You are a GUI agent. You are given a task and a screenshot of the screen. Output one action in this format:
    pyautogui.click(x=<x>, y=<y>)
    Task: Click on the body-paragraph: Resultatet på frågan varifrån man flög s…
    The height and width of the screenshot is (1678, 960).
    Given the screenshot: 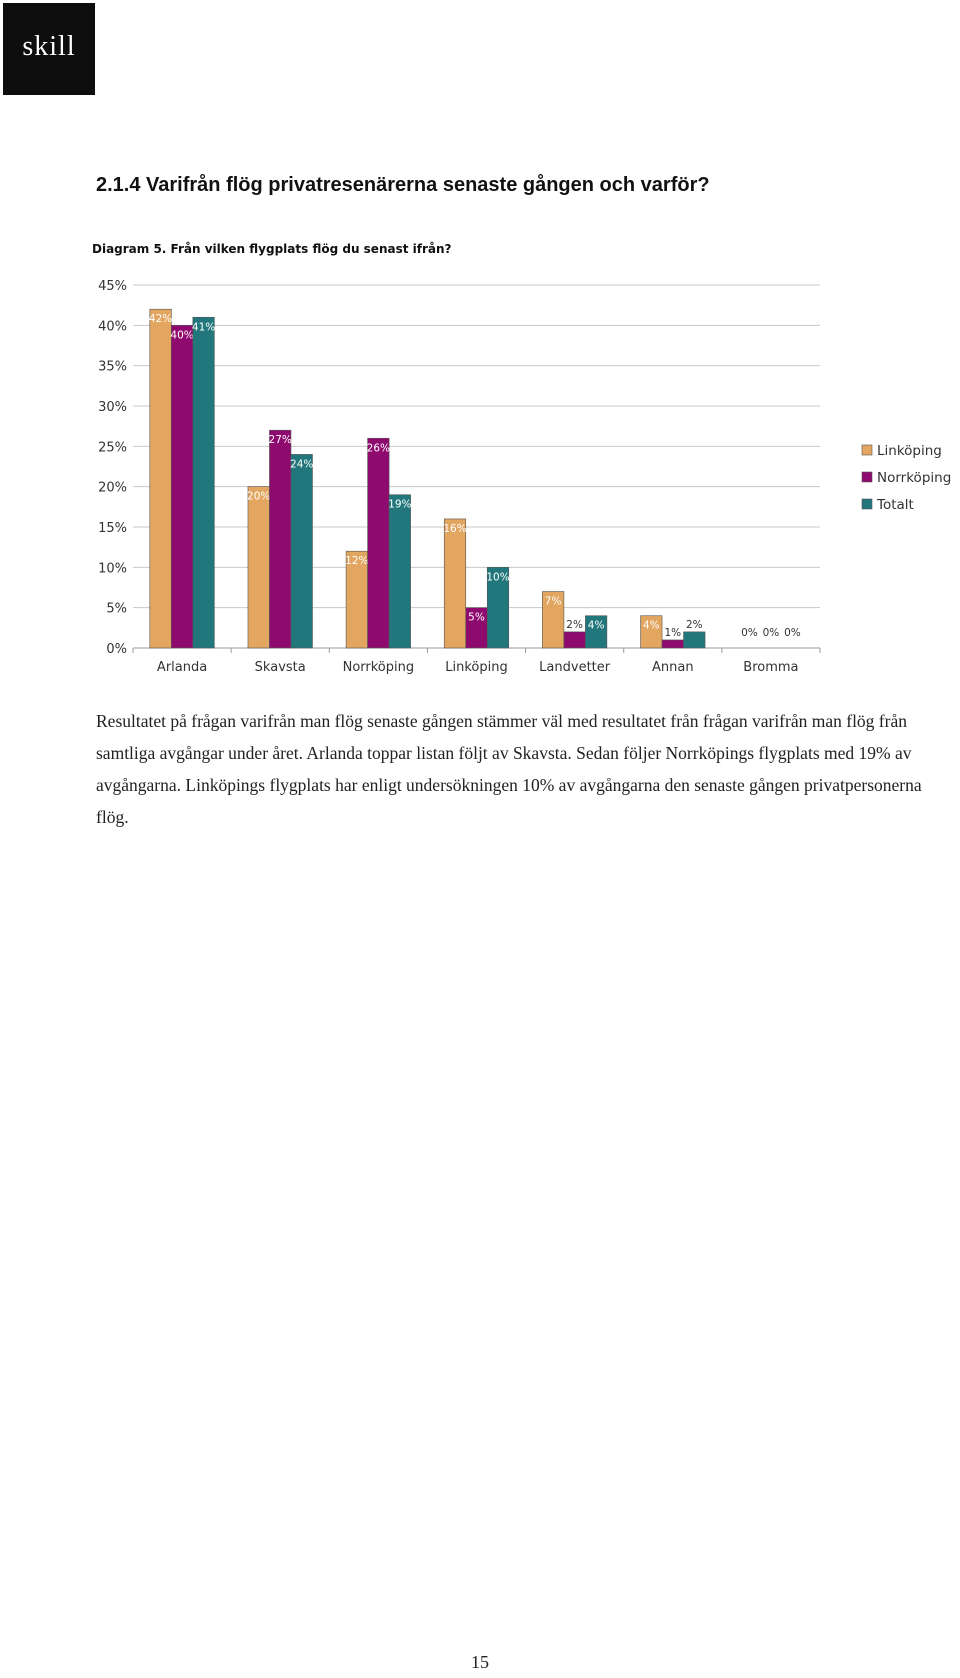 What is the action you would take?
    pyautogui.click(x=509, y=769)
    